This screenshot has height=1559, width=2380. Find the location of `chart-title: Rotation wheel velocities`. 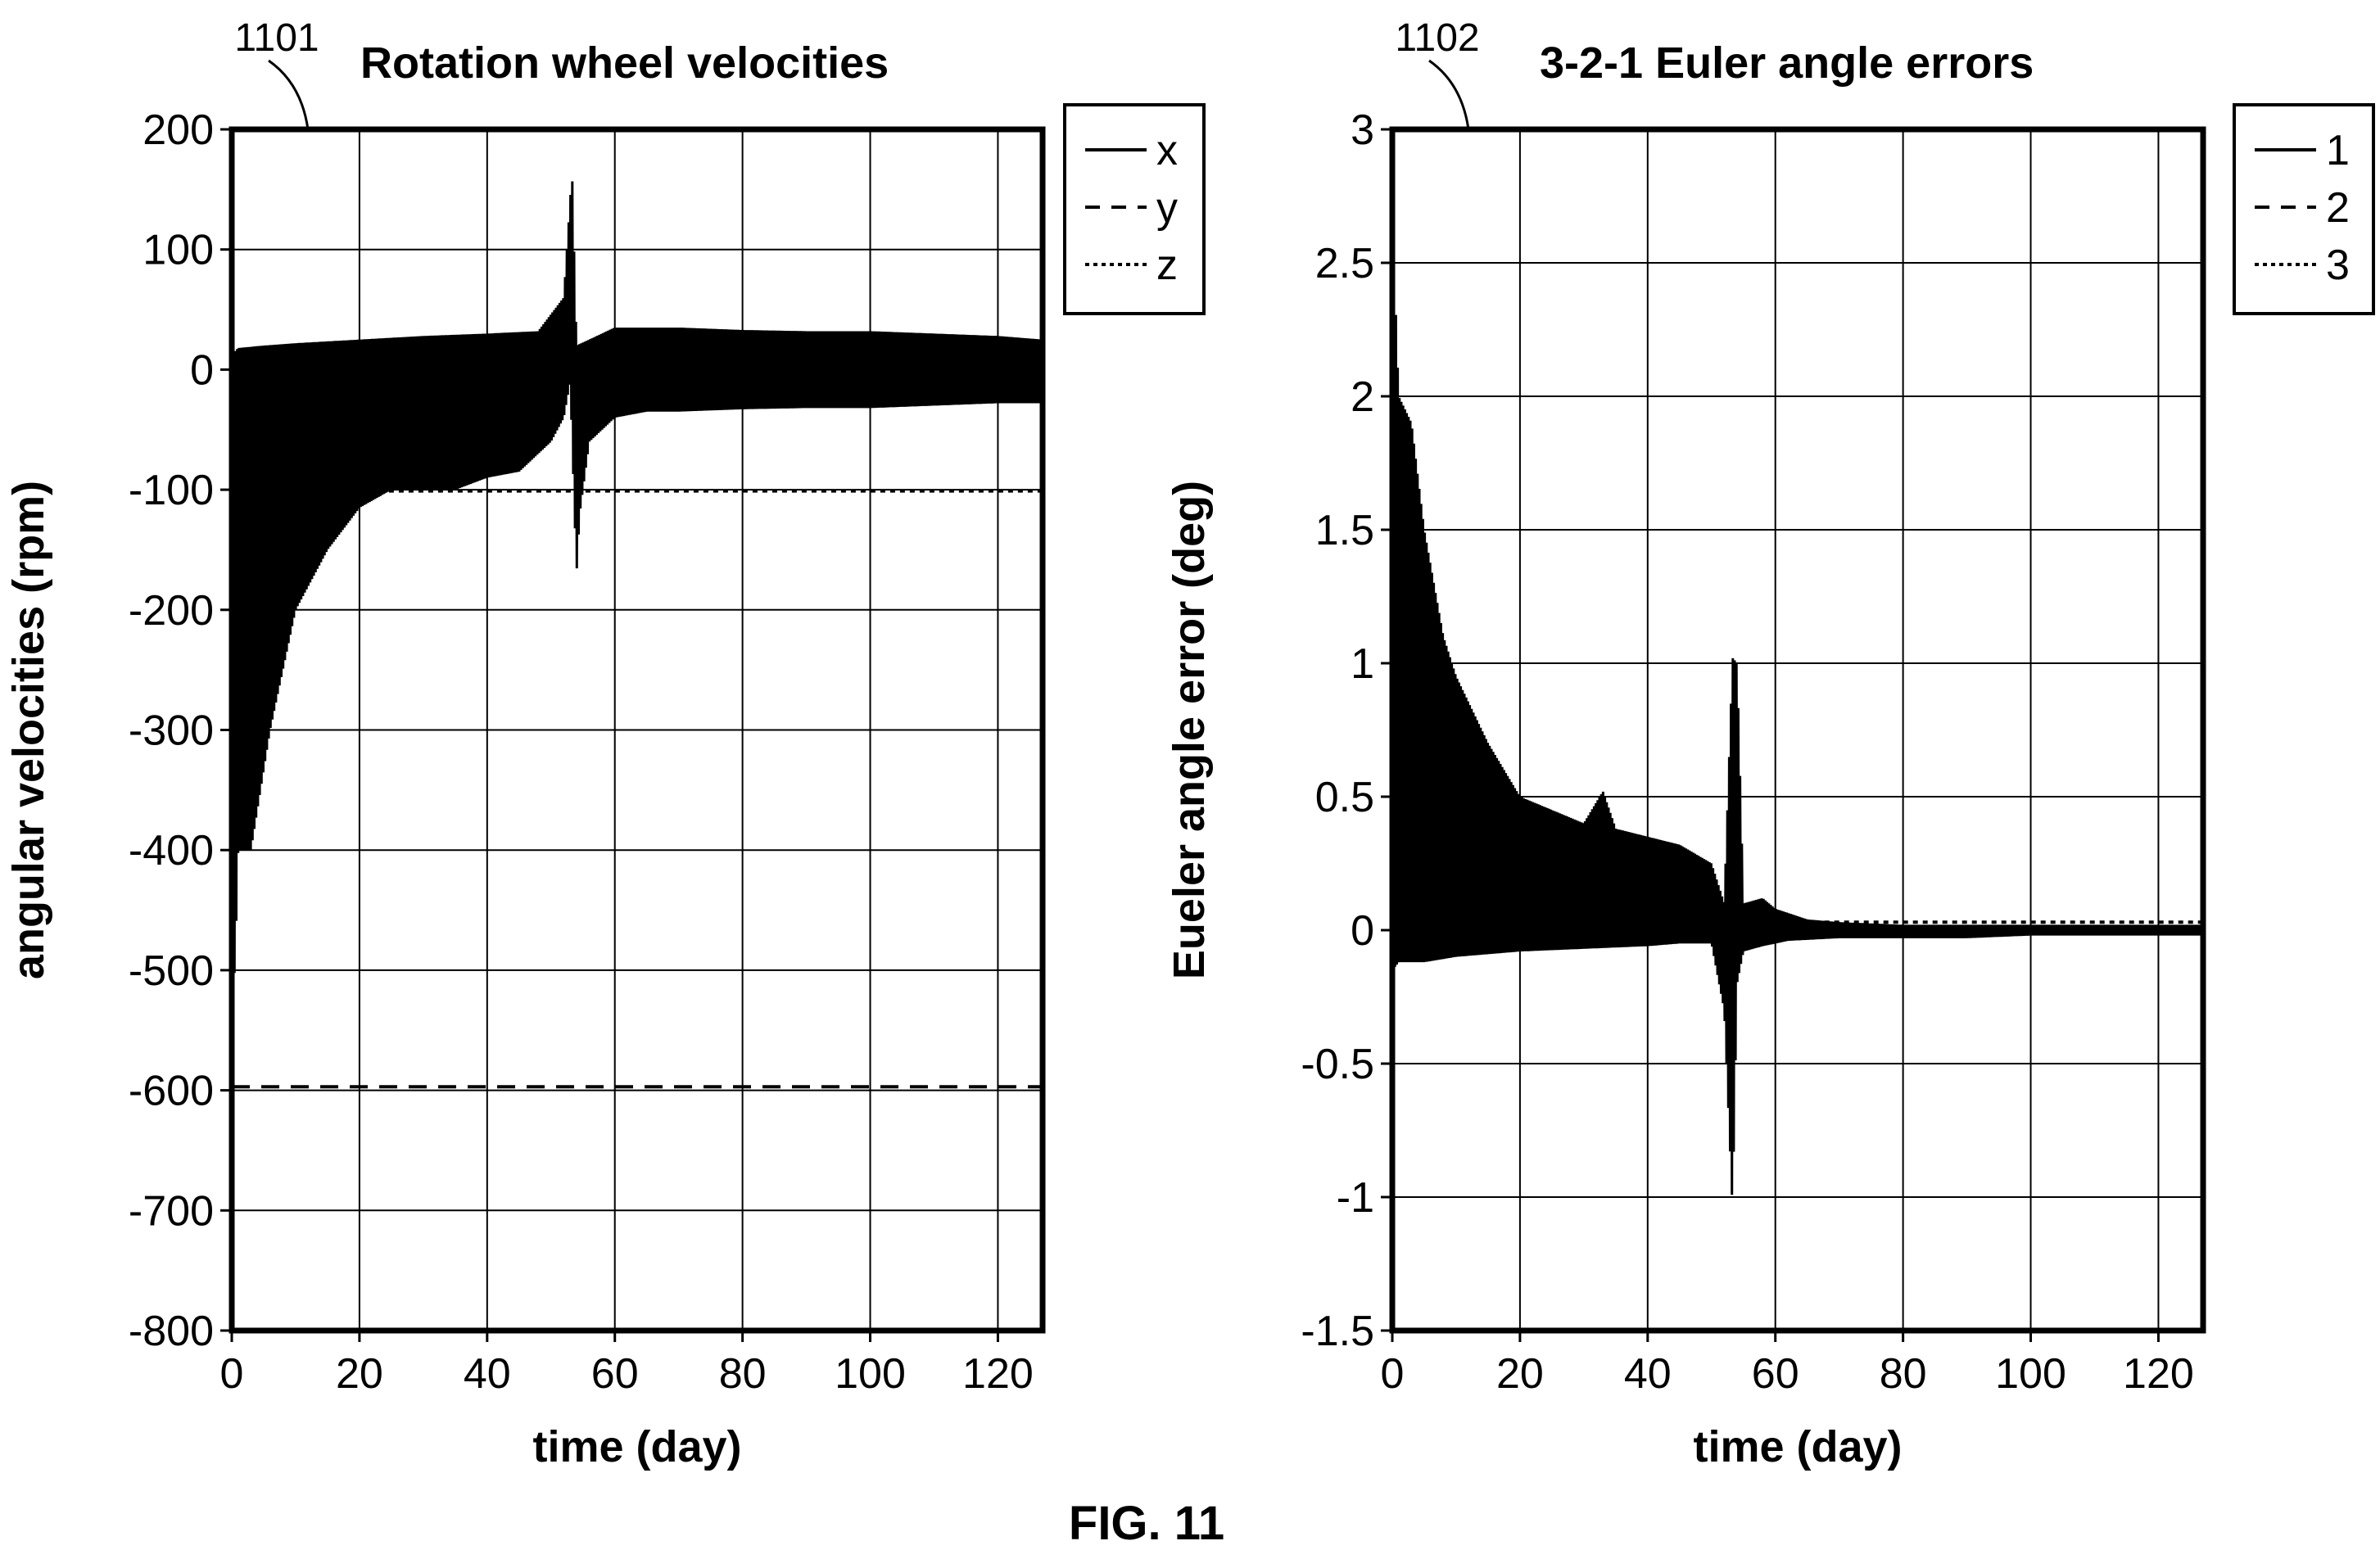

chart-title: Rotation wheel velocities is located at coordinates (624, 63).